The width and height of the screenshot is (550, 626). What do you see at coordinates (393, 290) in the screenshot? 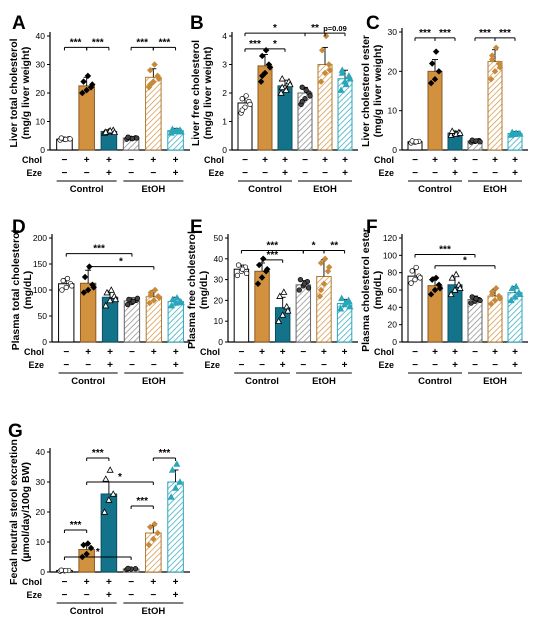
I see `y-tick-label: 60` at bounding box center [393, 290].